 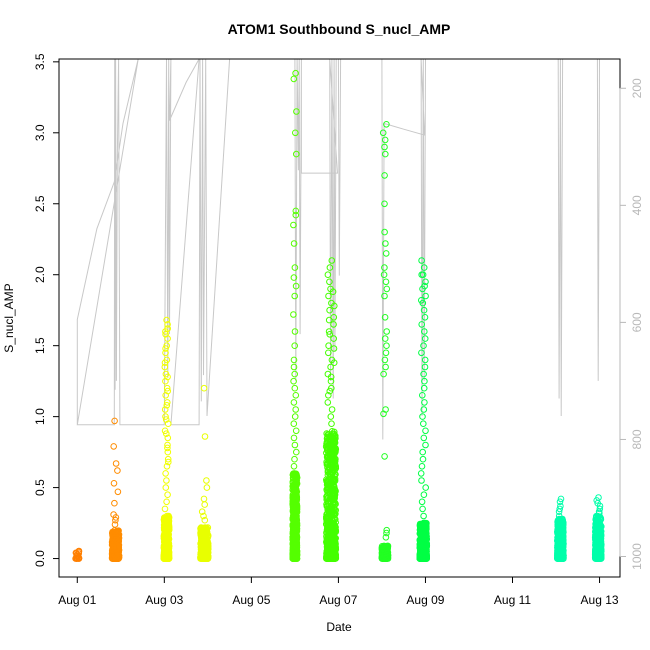 I want to click on y-tick-label: 2.0, so click(x=40, y=274).